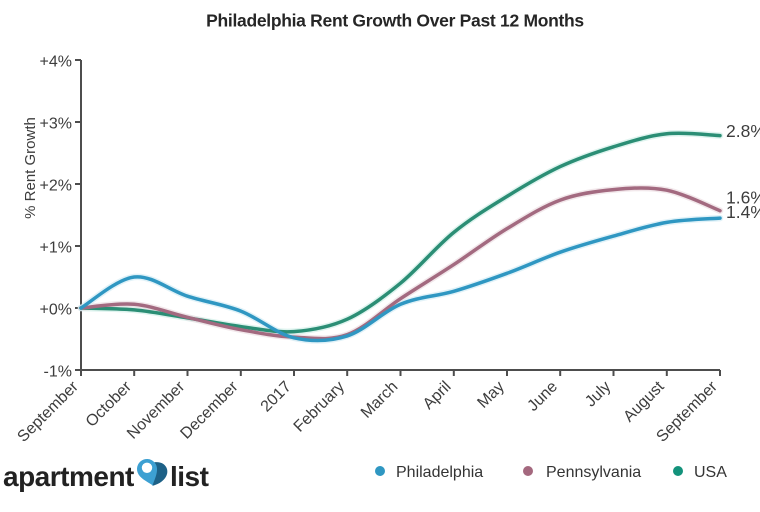 The image size is (760, 512). Describe the element at coordinates (56, 62) in the screenshot. I see `svg-text: +4%` at that location.